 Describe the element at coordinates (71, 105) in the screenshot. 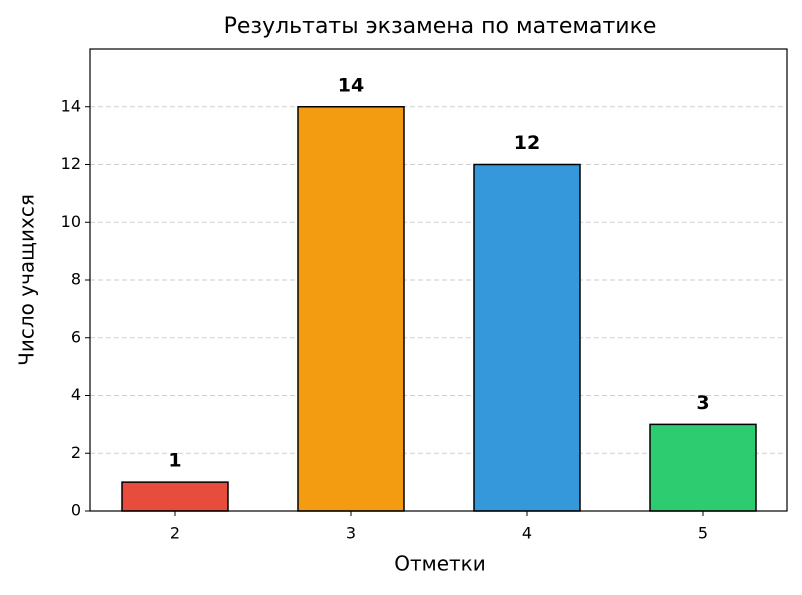

I see `y-tick-label: 14` at that location.